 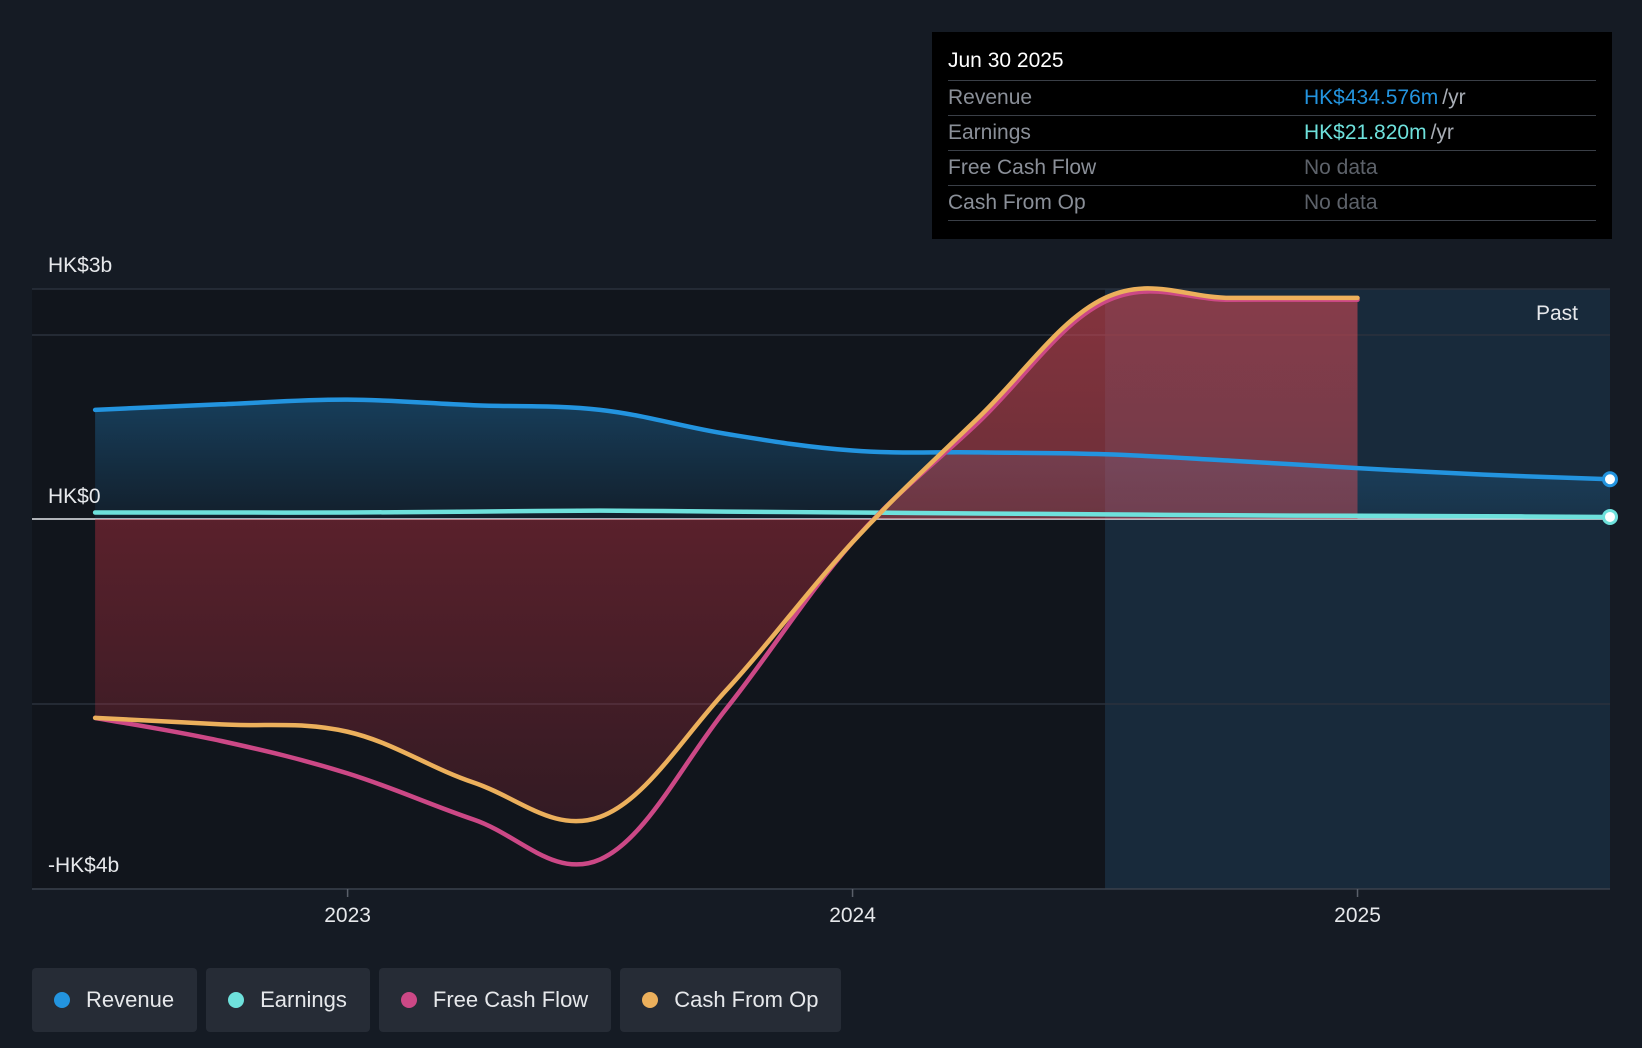 I want to click on fcf-dot-icon, so click(x=408, y=1000).